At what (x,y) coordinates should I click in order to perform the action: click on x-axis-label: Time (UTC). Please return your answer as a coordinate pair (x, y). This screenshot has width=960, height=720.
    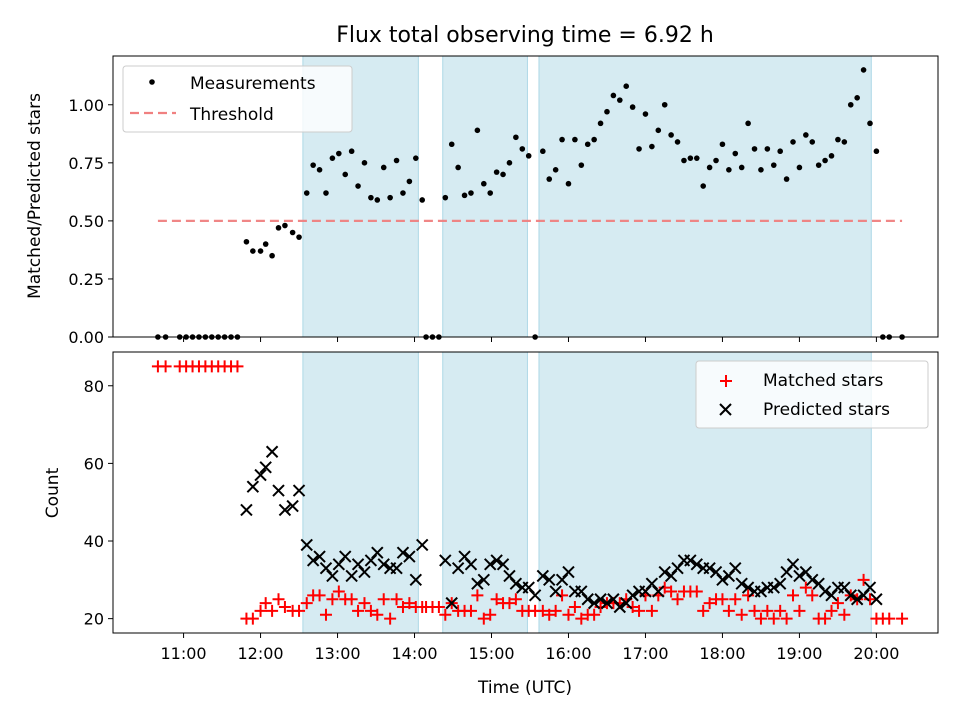
    Looking at the image, I should click on (524, 688).